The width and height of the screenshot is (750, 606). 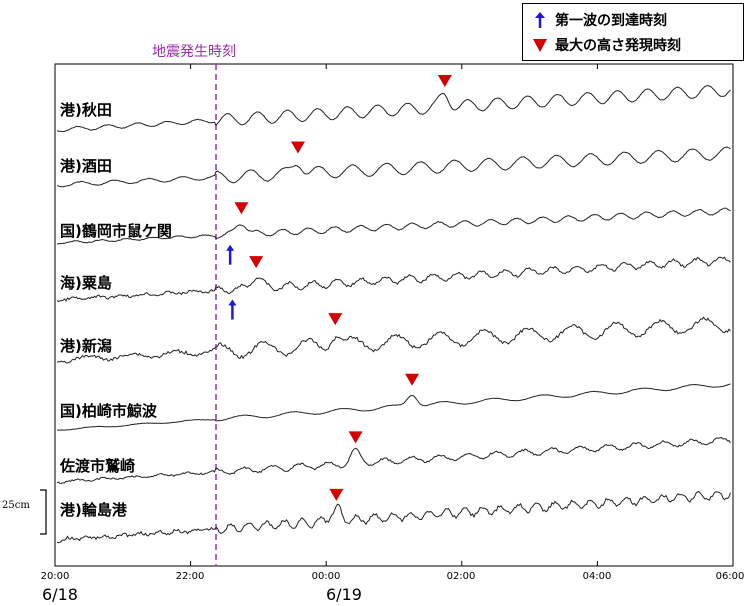 I want to click on station-label: 港)輪島港, so click(x=93, y=510).